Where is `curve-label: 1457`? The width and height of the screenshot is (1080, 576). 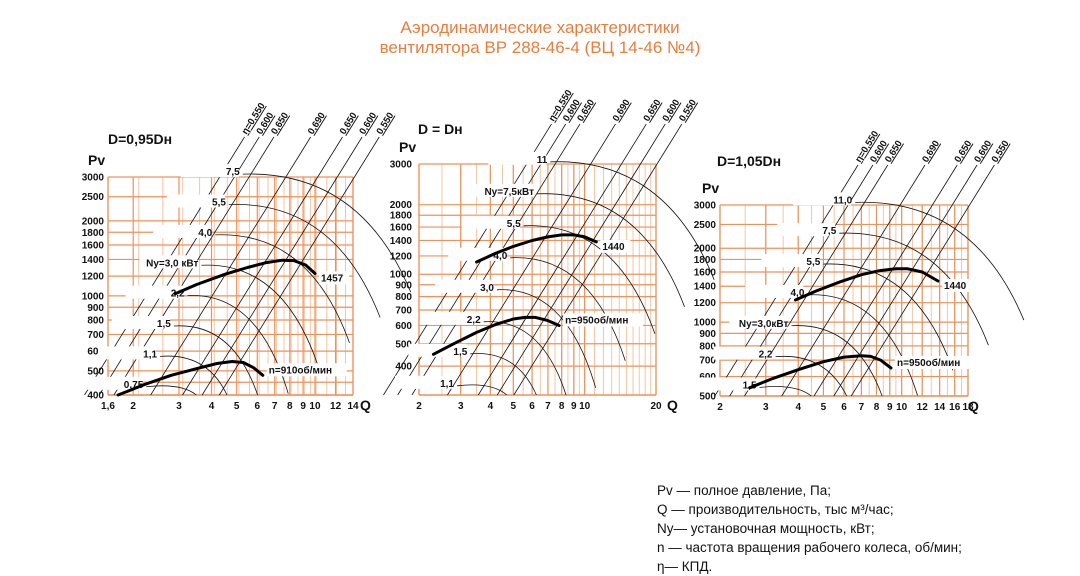 curve-label: 1457 is located at coordinates (332, 278).